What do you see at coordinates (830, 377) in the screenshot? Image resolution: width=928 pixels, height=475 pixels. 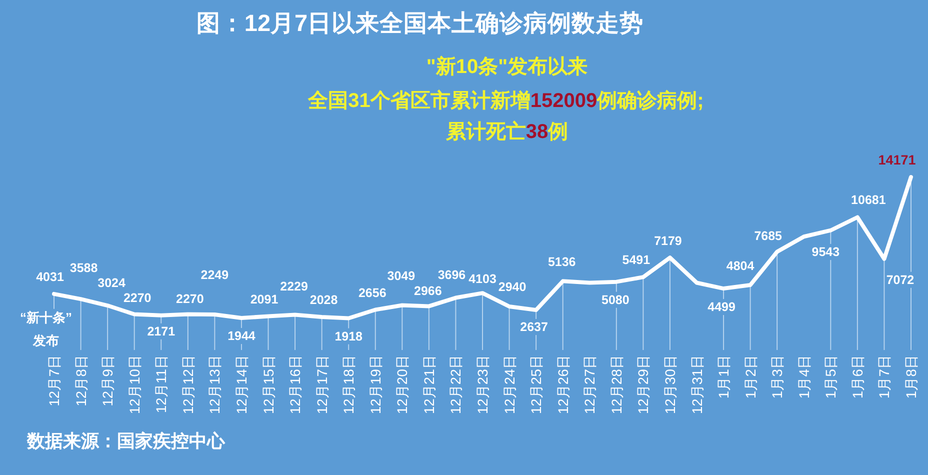 I see `x-tick-label: 1月5日` at bounding box center [830, 377].